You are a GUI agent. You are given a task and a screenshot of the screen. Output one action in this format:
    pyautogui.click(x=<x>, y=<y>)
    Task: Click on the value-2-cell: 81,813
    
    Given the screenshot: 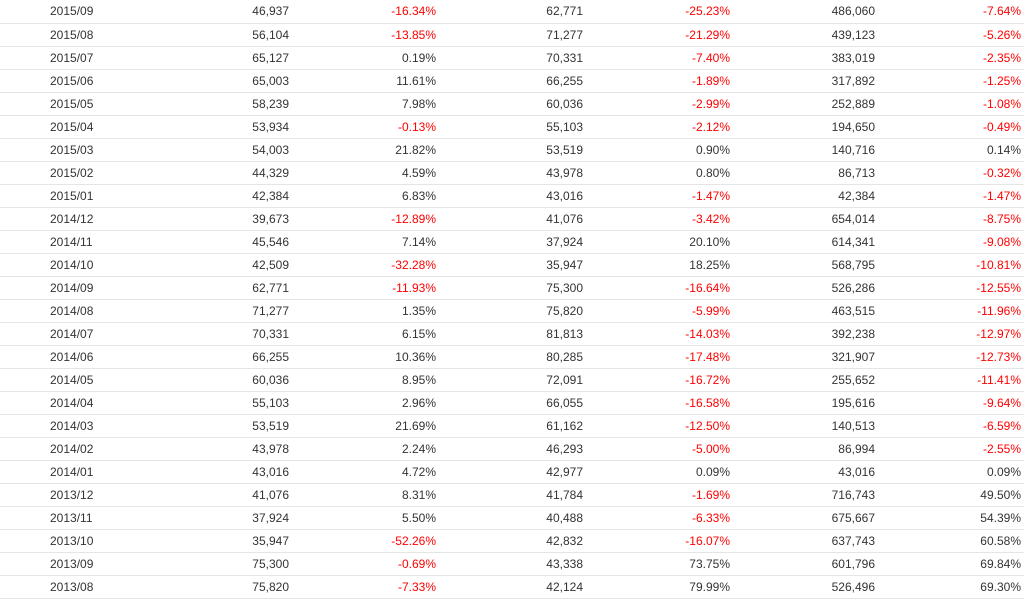 What is the action you would take?
    pyautogui.click(x=509, y=334)
    